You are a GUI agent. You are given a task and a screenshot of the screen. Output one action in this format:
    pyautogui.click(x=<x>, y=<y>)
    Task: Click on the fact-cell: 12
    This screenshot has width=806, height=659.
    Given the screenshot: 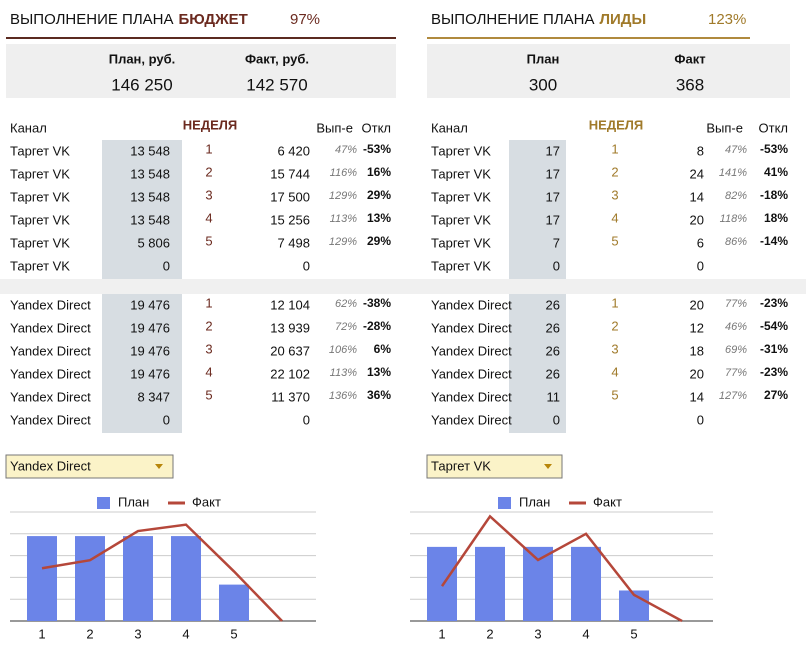 What is the action you would take?
    pyautogui.click(x=697, y=327)
    